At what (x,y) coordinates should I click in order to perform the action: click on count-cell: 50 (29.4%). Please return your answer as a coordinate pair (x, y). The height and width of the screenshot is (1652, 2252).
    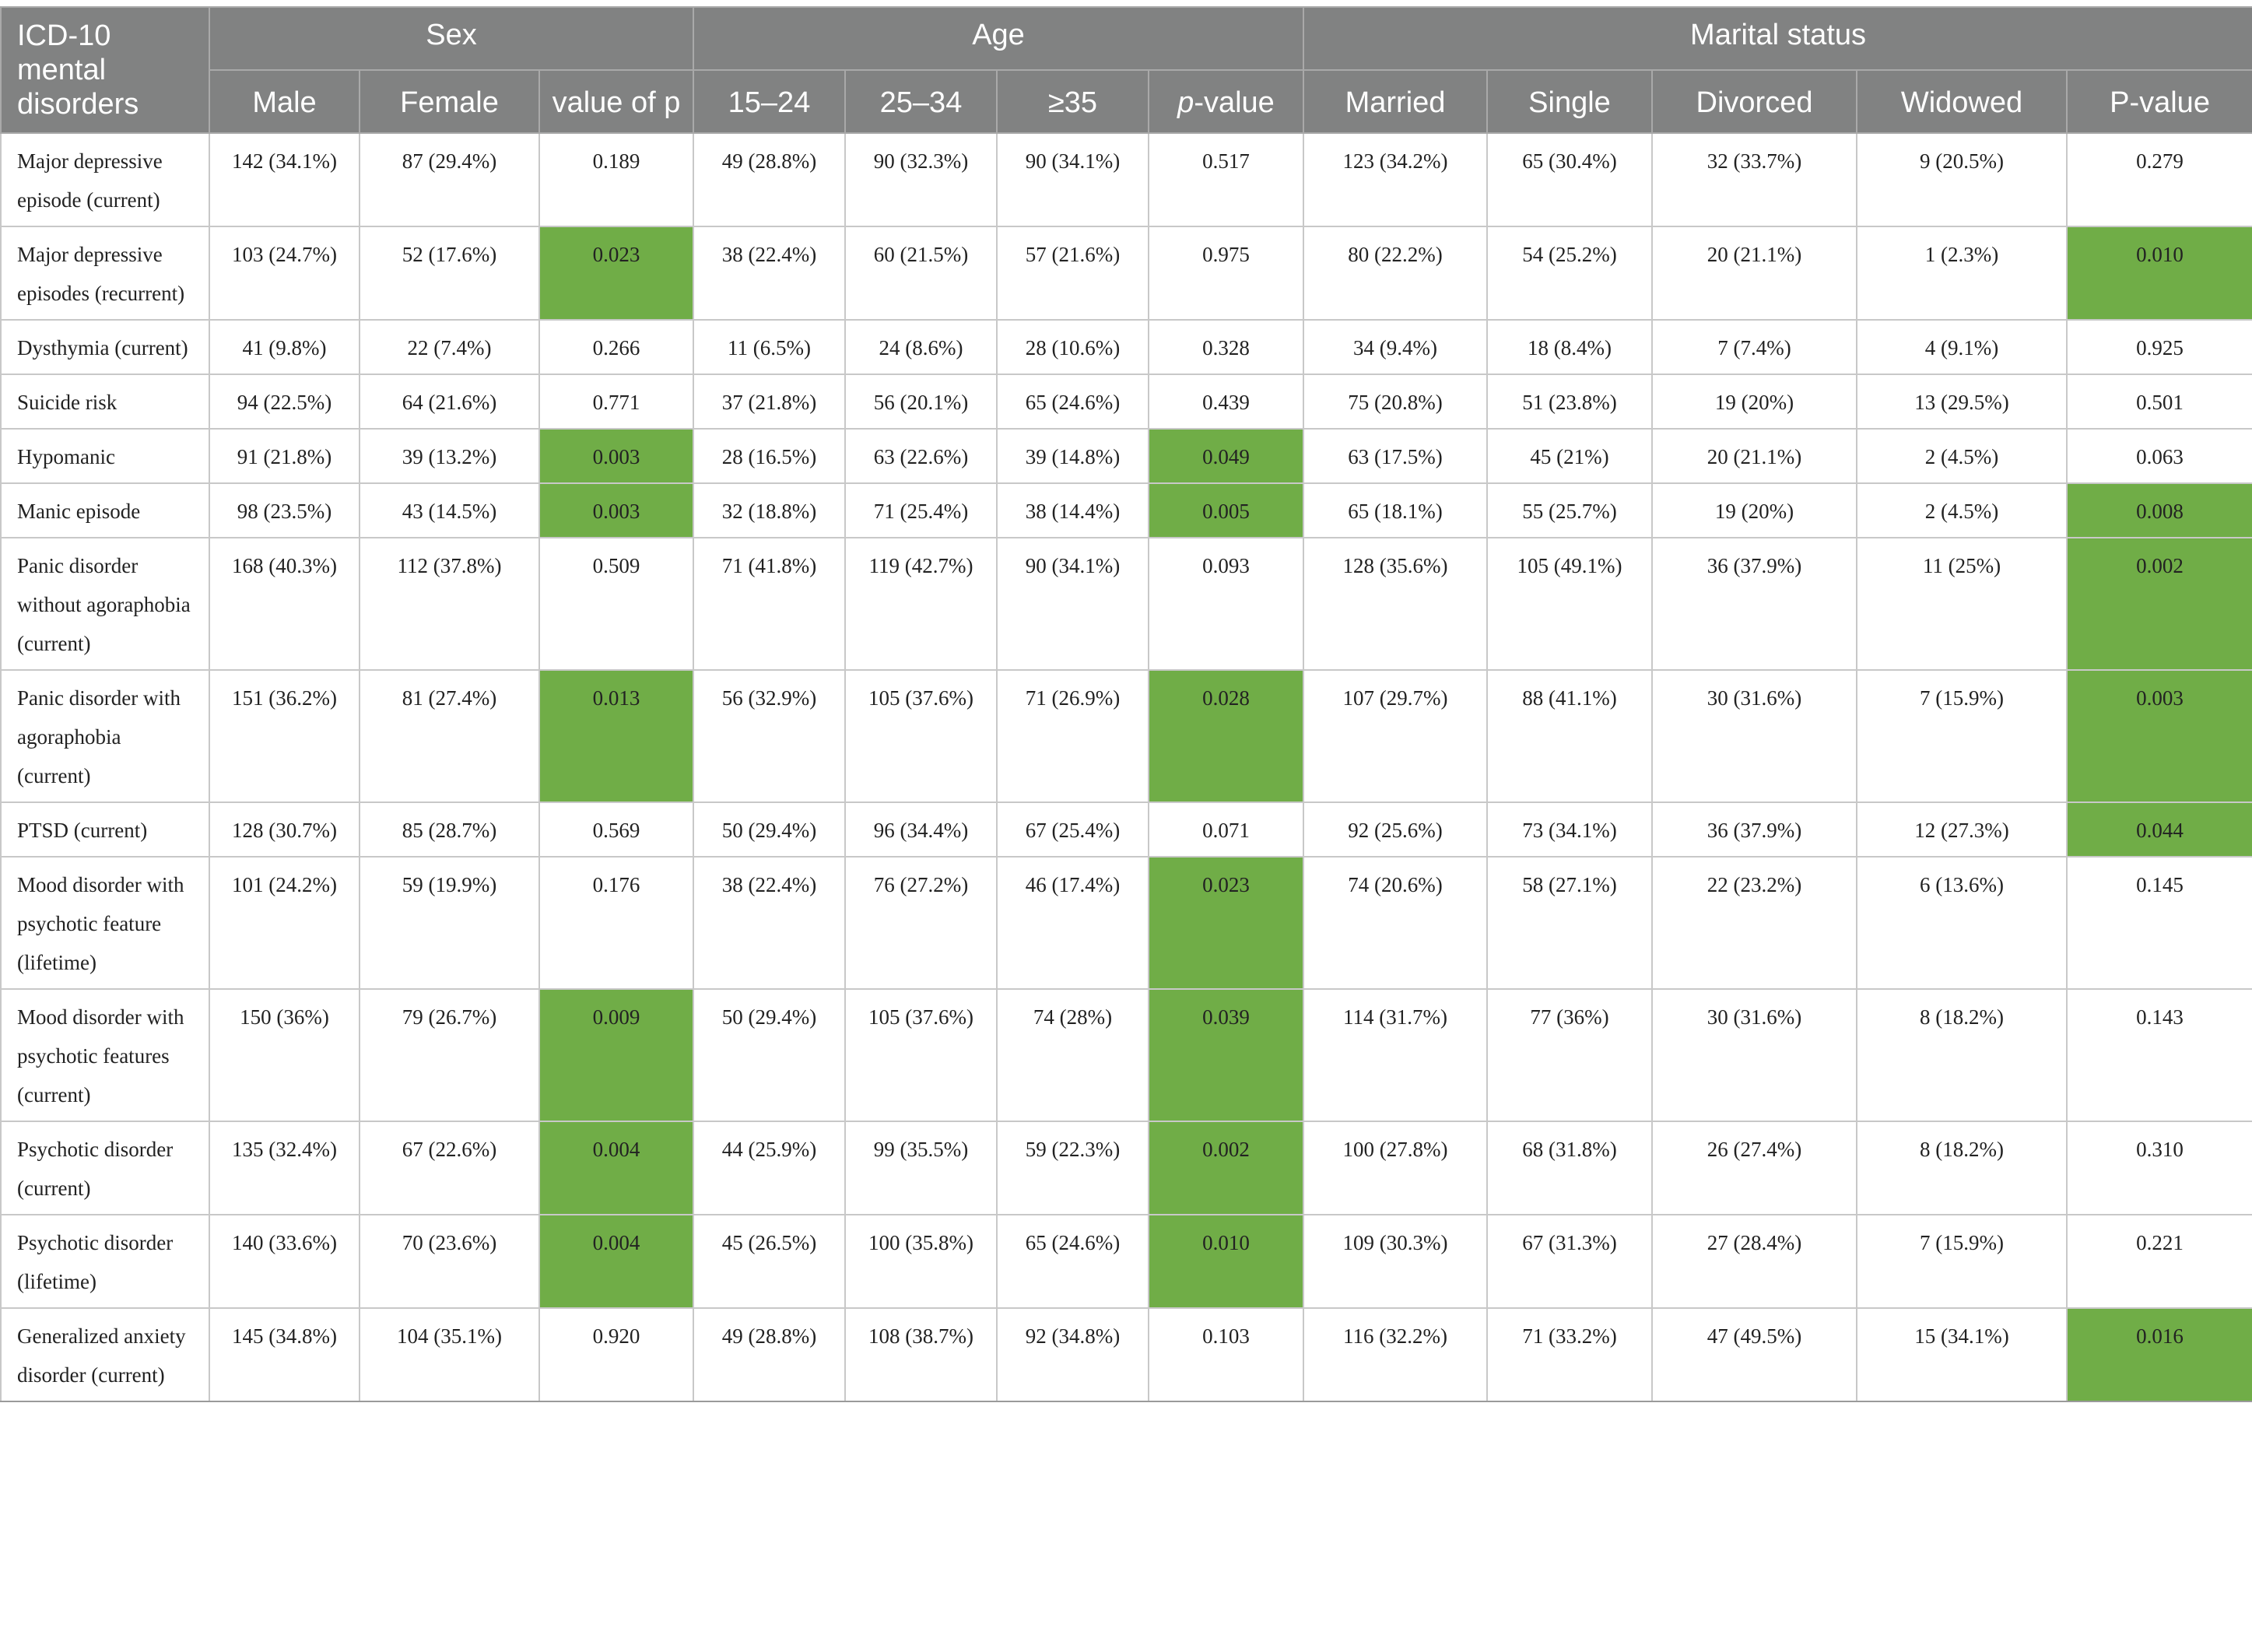
    Looking at the image, I should click on (769, 829).